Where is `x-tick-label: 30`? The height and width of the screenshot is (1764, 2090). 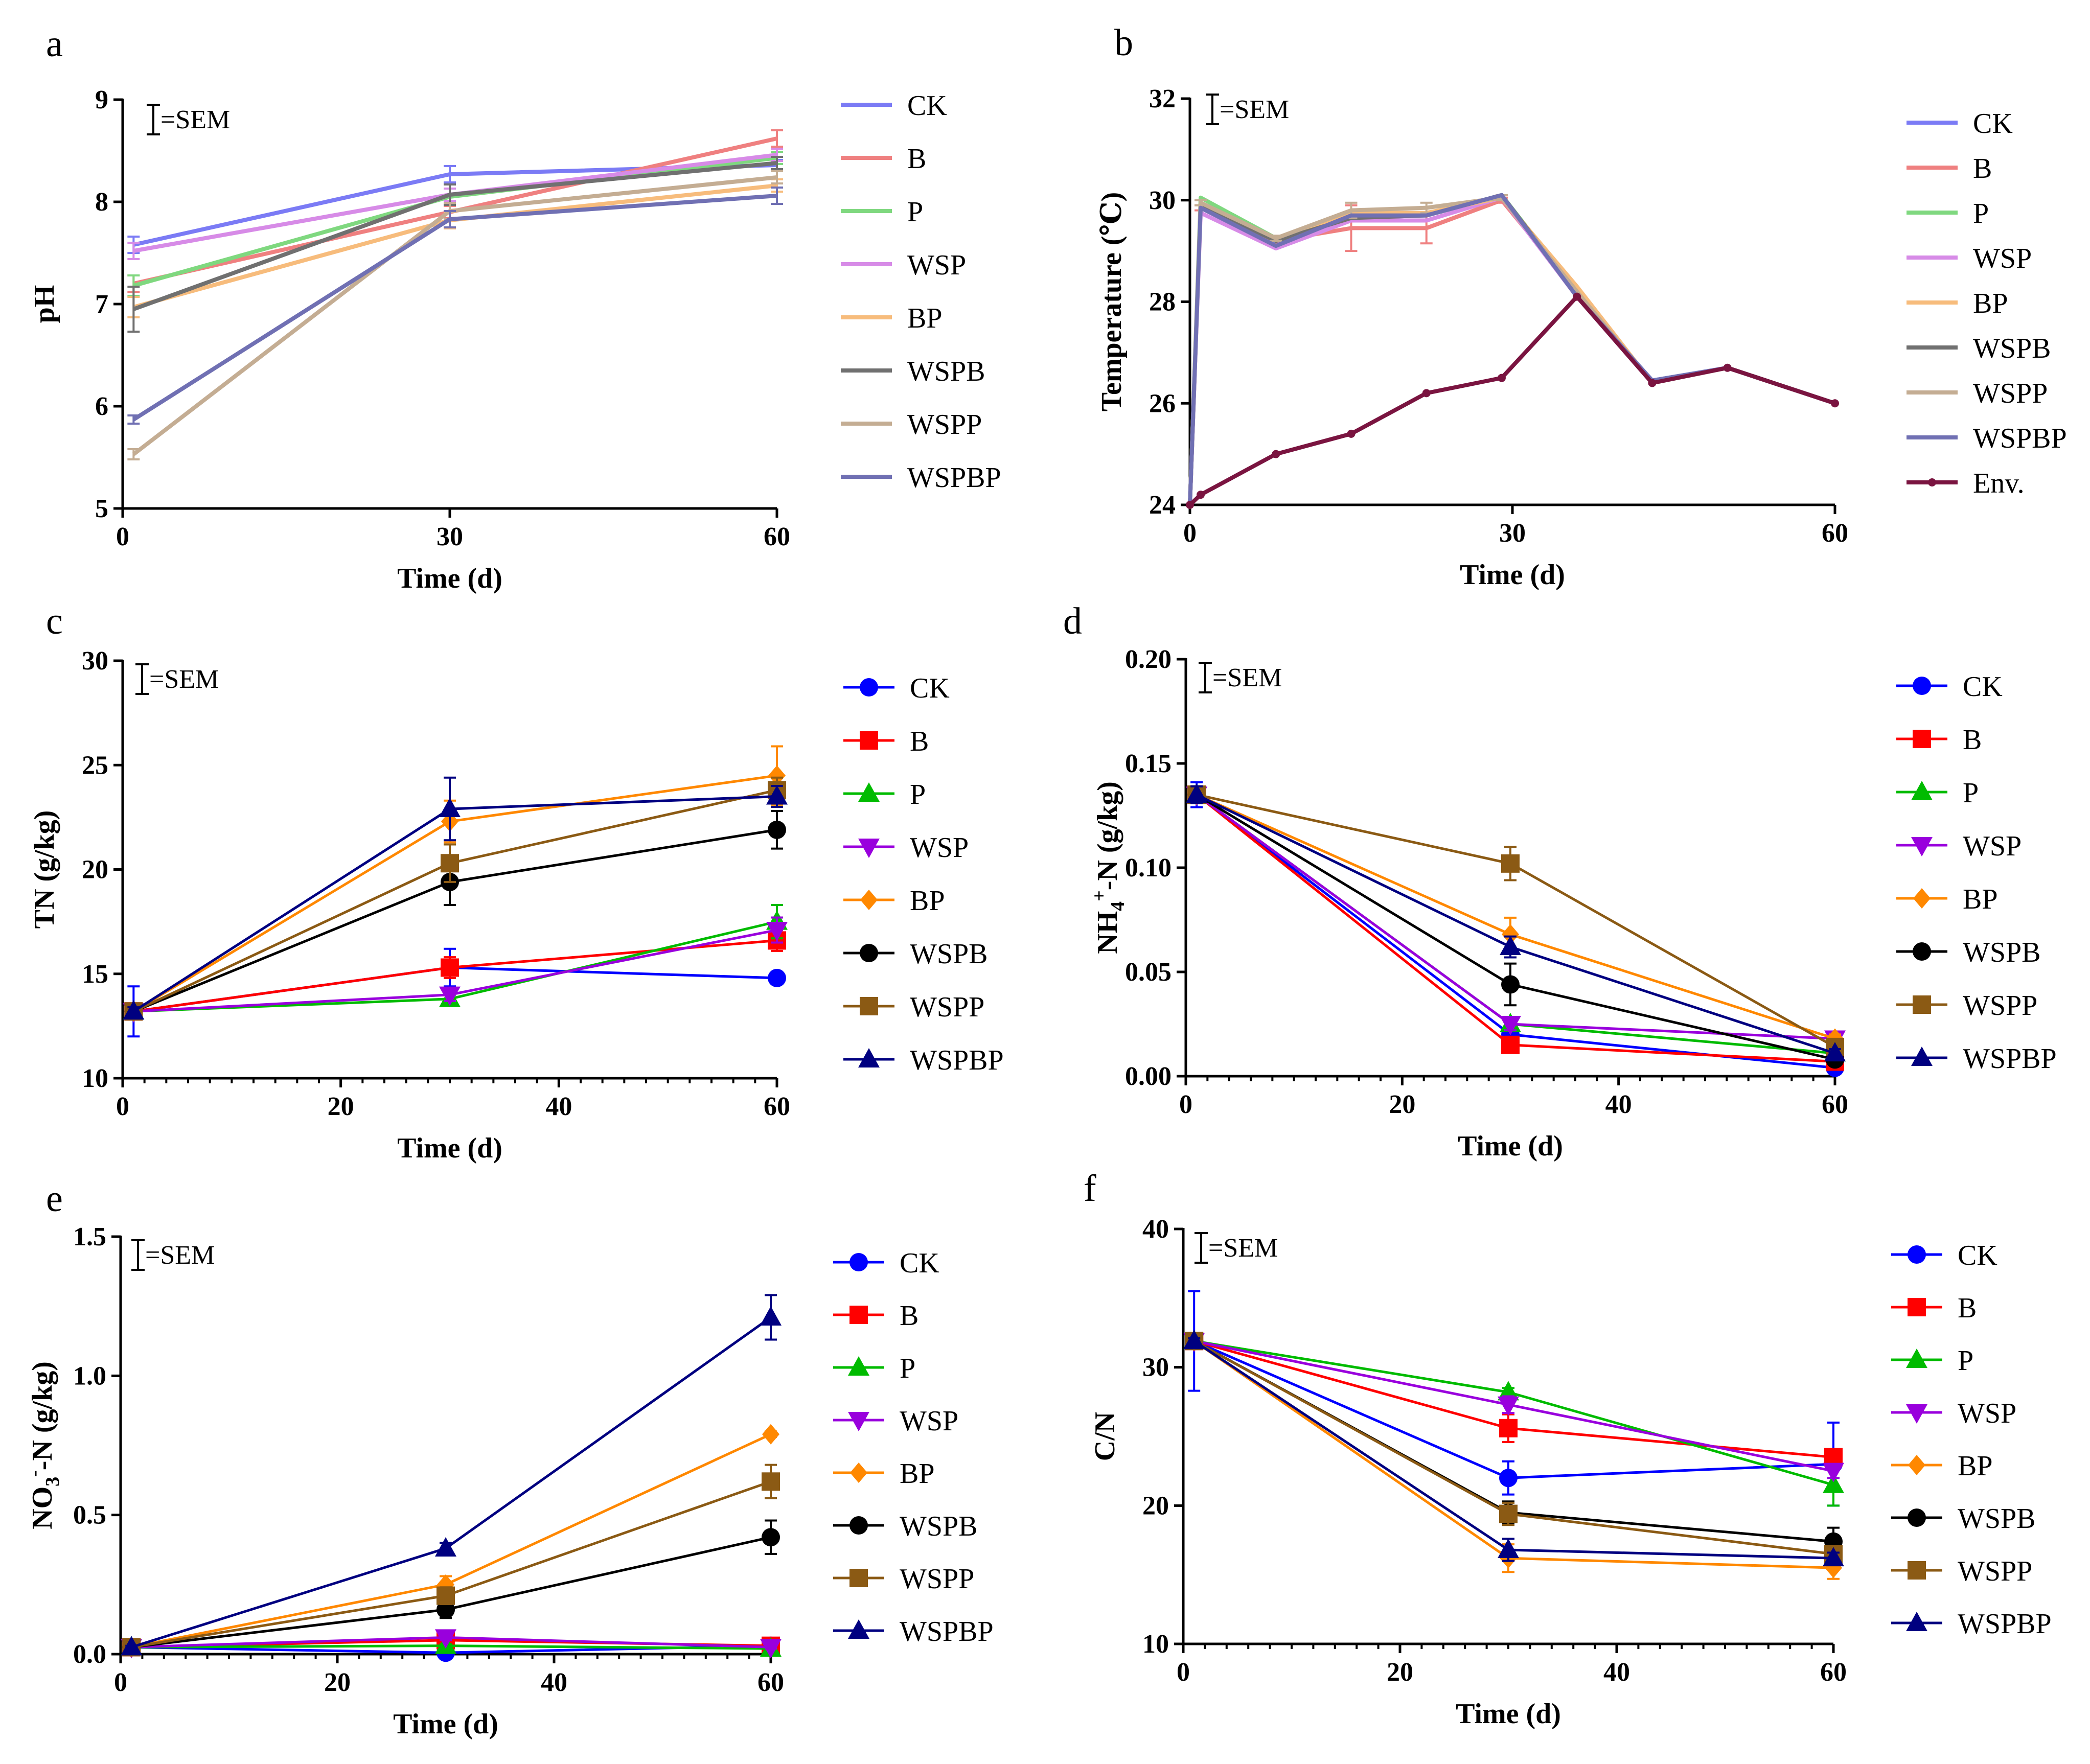
x-tick-label: 30 is located at coordinates (1512, 533).